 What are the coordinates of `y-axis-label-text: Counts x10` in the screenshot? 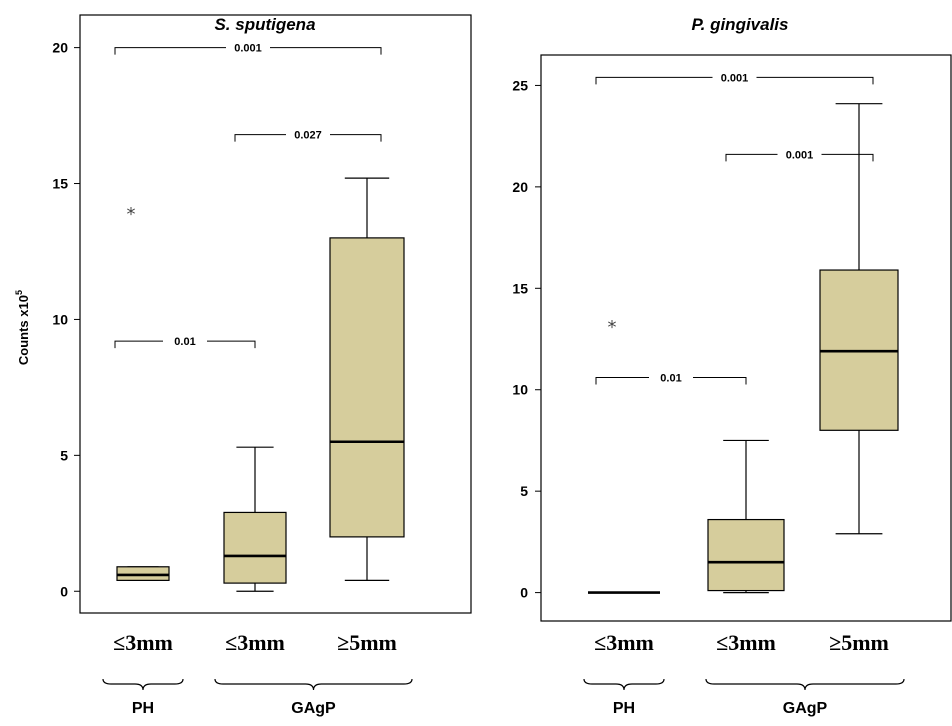 It's located at (23, 330).